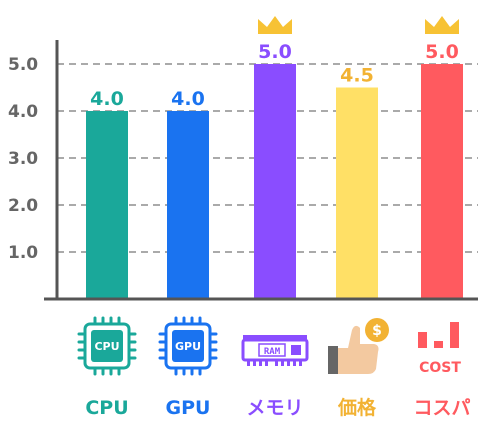  Describe the element at coordinates (441, 408) in the screenshot. I see `category-label: コスパ` at that location.